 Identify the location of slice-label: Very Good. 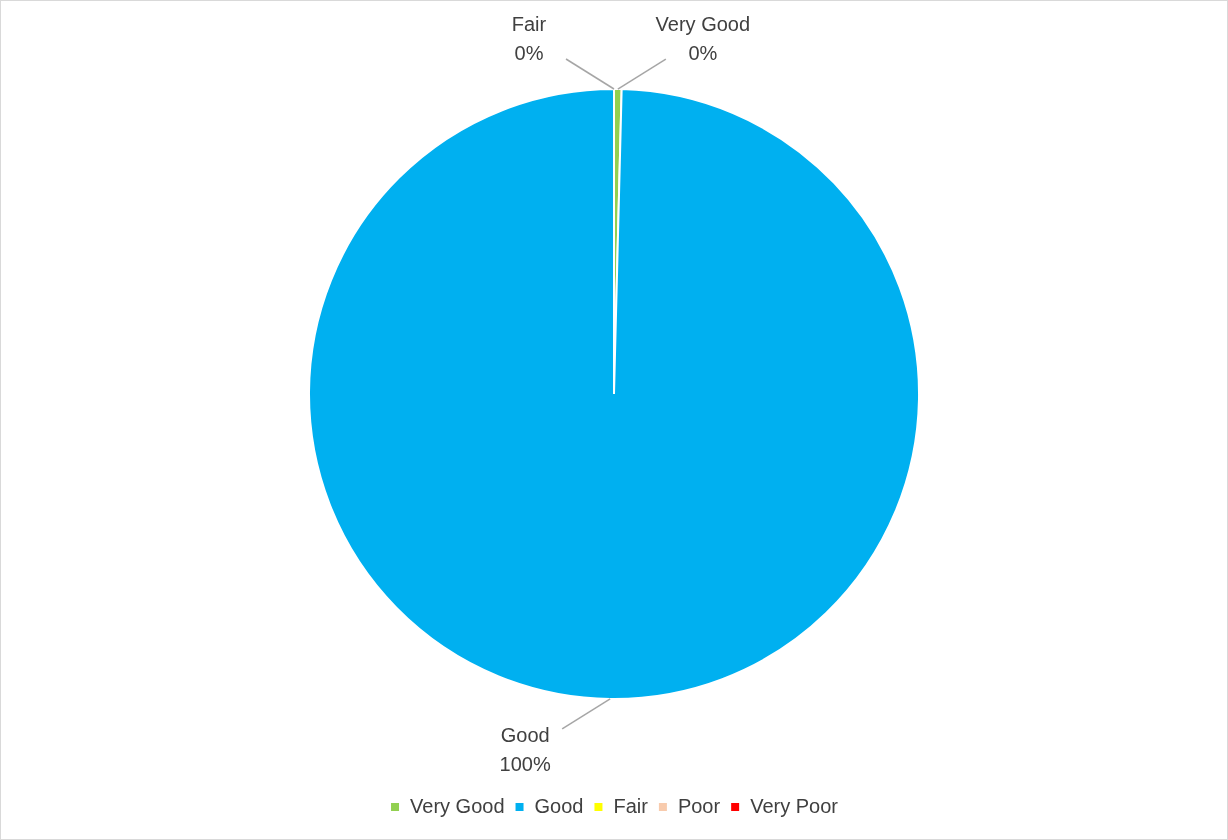
(703, 23).